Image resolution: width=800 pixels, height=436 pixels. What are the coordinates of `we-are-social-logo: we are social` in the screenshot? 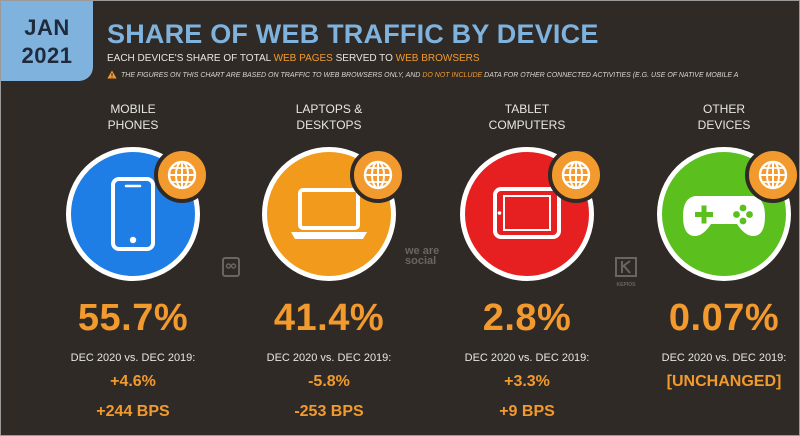 It's located at (422, 256).